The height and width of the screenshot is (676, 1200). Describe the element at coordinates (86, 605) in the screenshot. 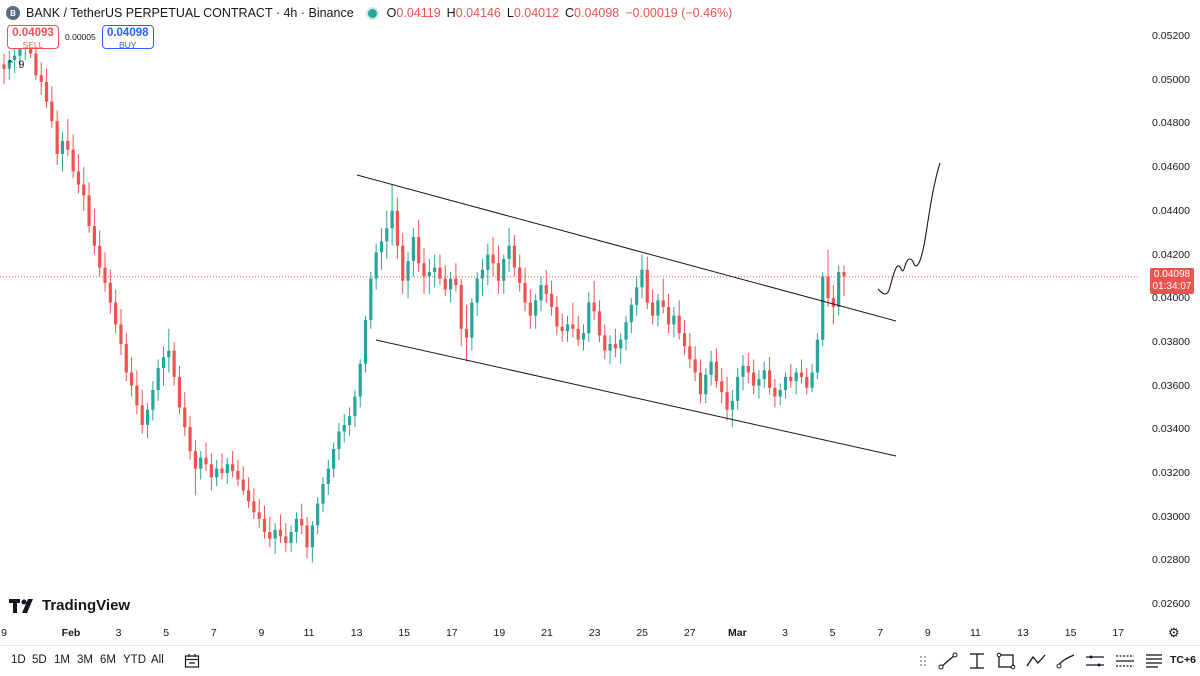

I see `brand-name: TradingView` at that location.